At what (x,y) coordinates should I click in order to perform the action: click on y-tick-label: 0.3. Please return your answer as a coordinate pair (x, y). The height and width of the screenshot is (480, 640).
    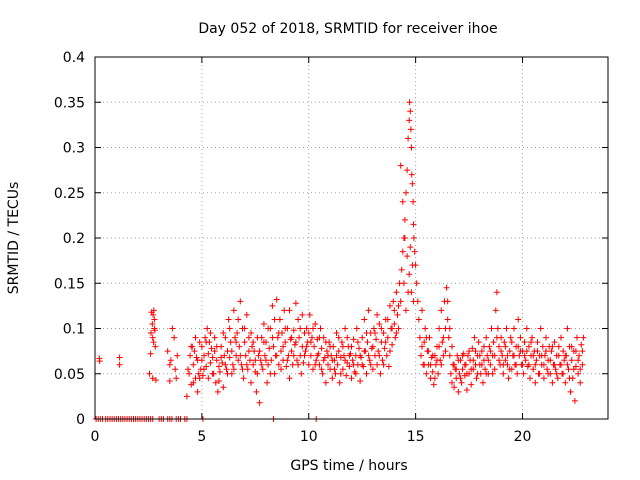
    Looking at the image, I should click on (74, 149).